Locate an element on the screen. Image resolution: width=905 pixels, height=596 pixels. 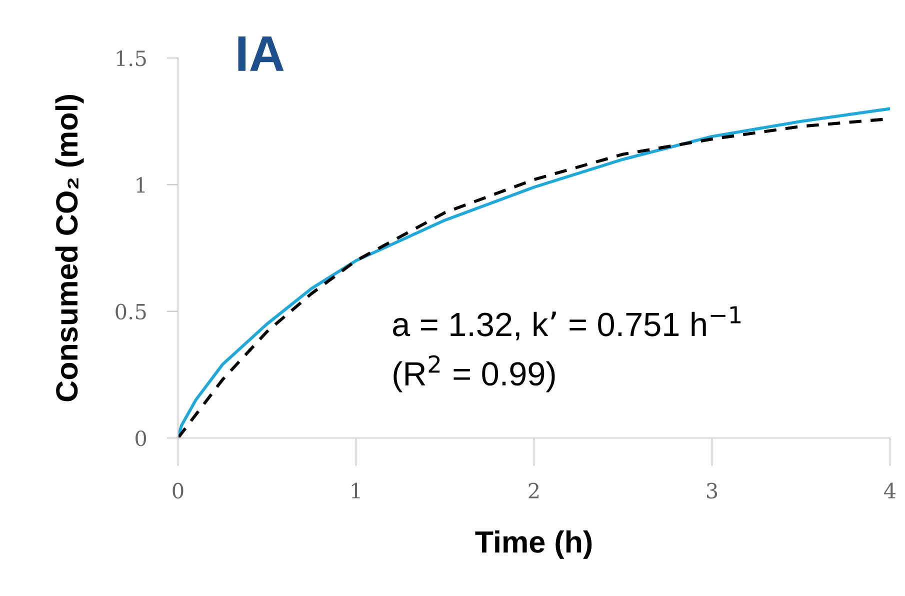
y-tick-label: 1.5 is located at coordinates (131, 58).